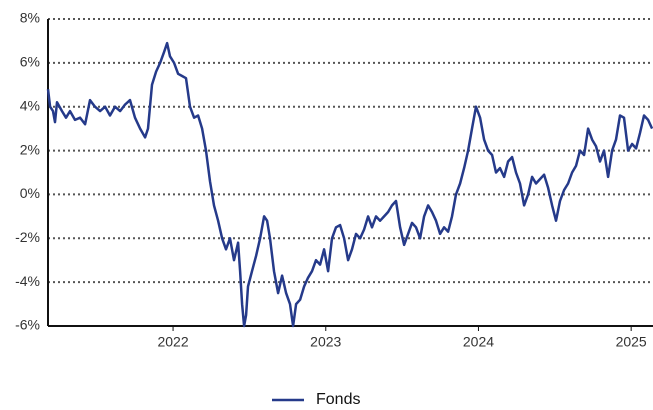  What do you see at coordinates (30, 62) in the screenshot?
I see `y-tick-label: 6%` at bounding box center [30, 62].